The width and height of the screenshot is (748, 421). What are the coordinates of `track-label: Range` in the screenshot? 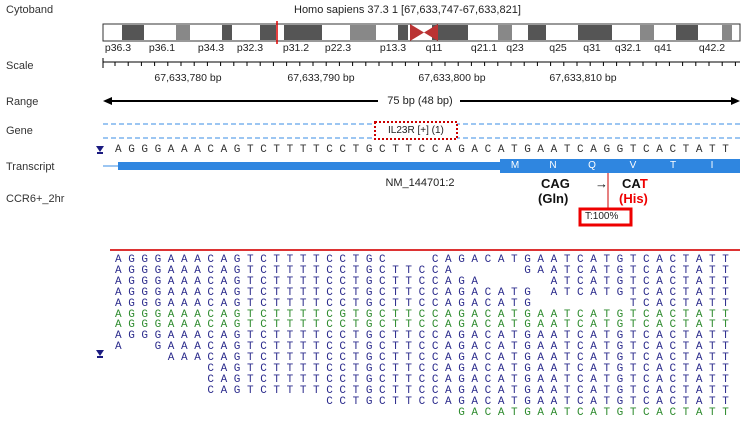 It's located at (22, 102).